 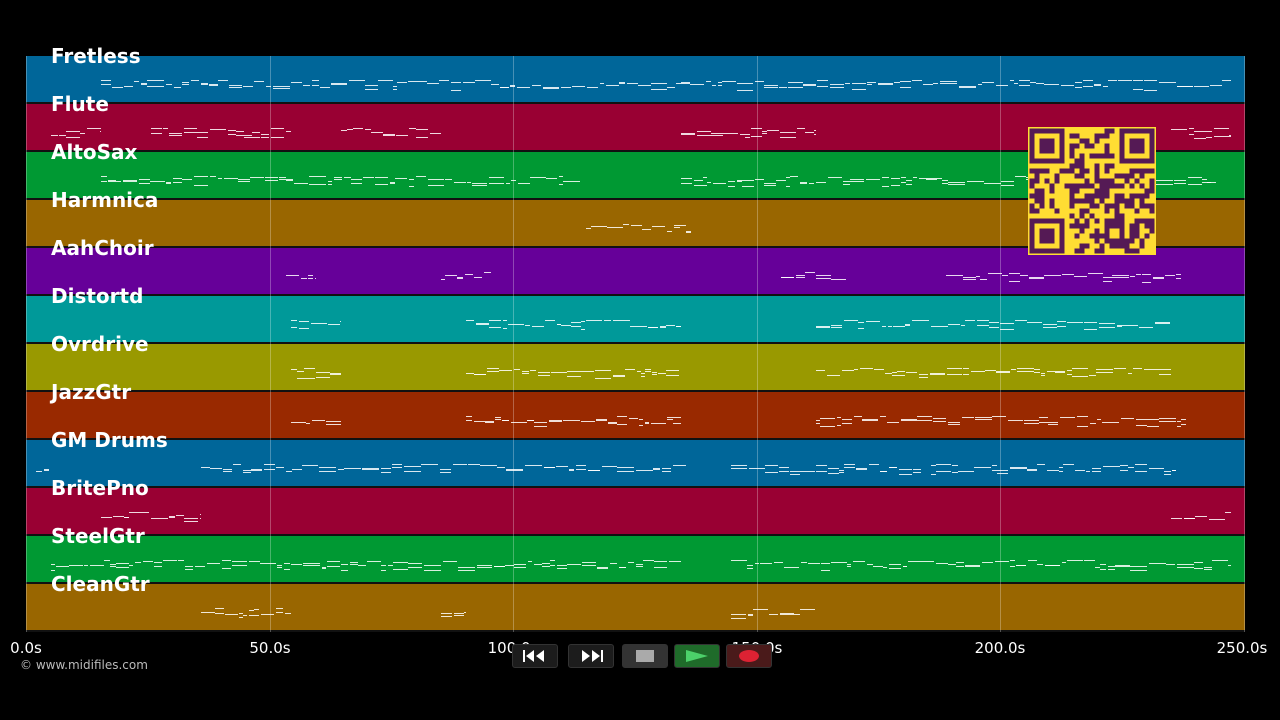 I want to click on fast-forward-button, so click(x=591, y=656).